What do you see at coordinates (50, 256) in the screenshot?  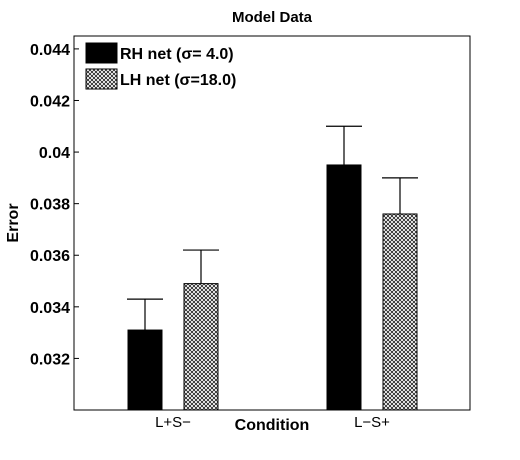 I see `y-tick-label: 0.036` at bounding box center [50, 256].